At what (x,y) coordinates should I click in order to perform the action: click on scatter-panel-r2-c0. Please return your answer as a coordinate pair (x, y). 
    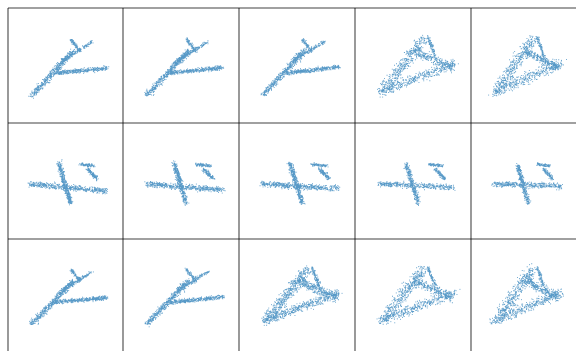
    Looking at the image, I should click on (69, 296).